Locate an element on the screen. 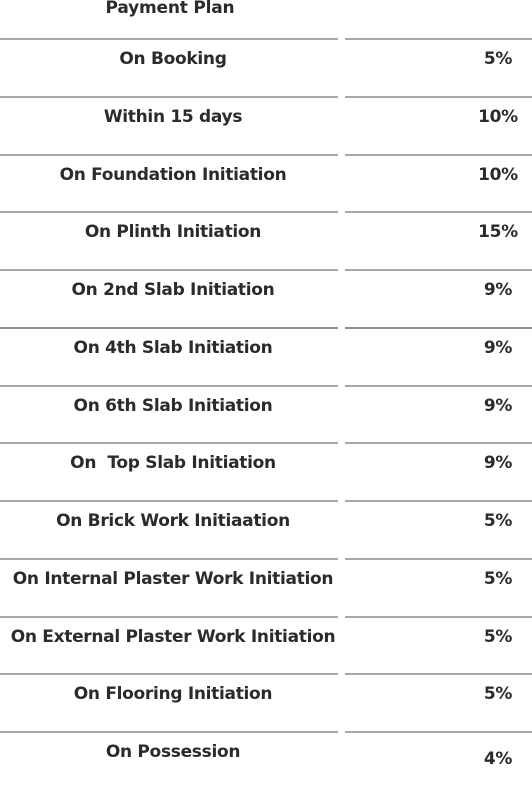  milestone-label: On Plinth Initiation is located at coordinates (173, 232).